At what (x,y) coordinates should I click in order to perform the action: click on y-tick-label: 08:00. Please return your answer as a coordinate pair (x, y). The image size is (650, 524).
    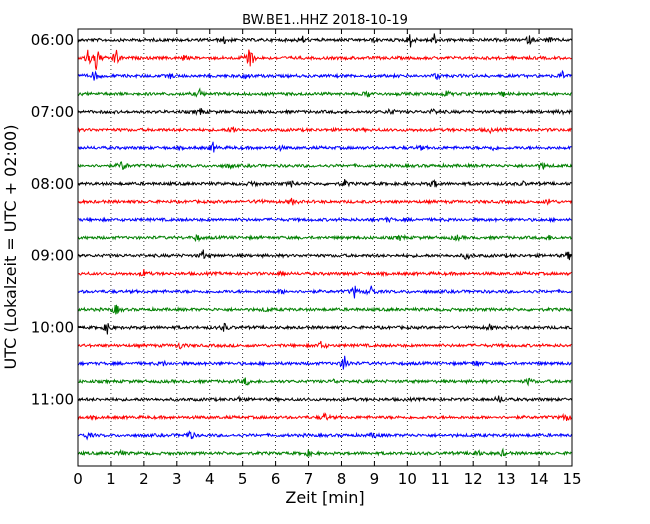
    Looking at the image, I should click on (52, 184).